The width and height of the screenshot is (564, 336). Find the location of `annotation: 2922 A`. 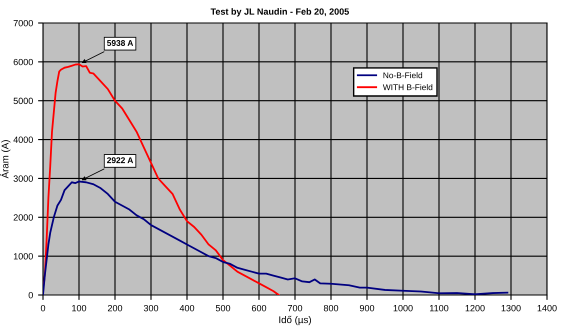

annotation: 2922 A is located at coordinates (120, 160).